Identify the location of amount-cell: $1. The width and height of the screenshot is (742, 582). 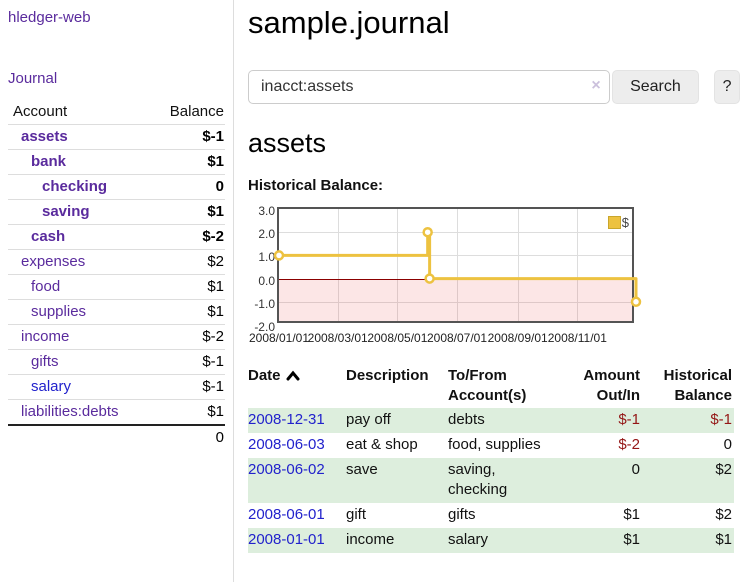
(631, 514).